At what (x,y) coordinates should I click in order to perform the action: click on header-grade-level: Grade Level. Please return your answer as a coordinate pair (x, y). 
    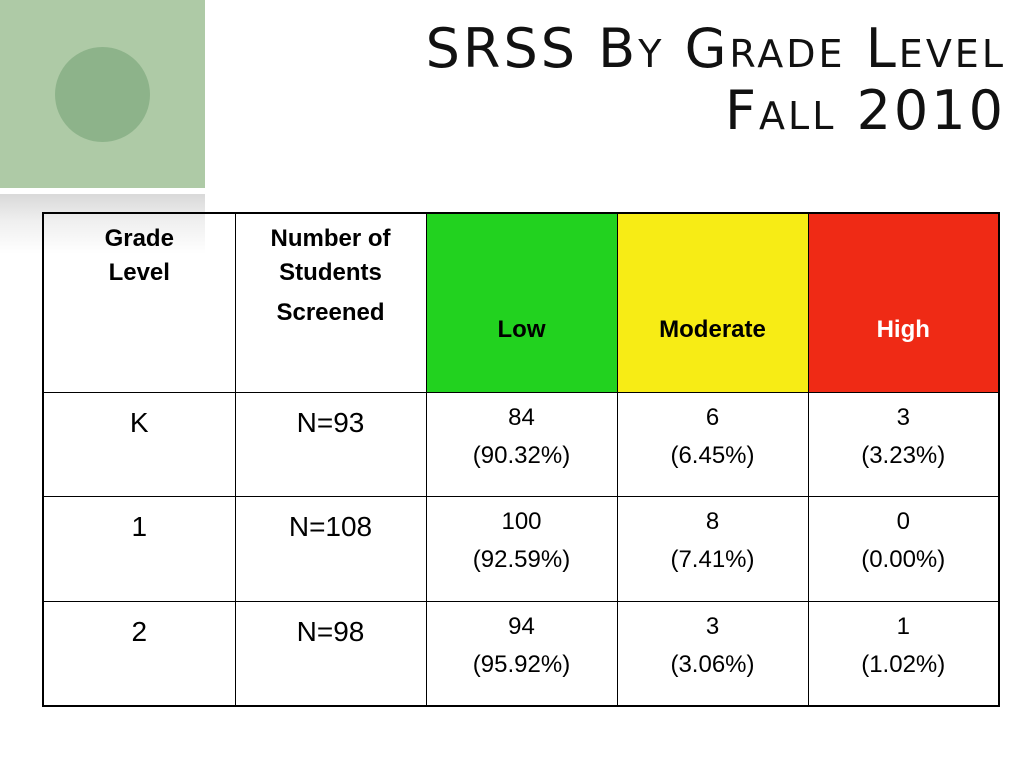
    Looking at the image, I should click on (139, 302).